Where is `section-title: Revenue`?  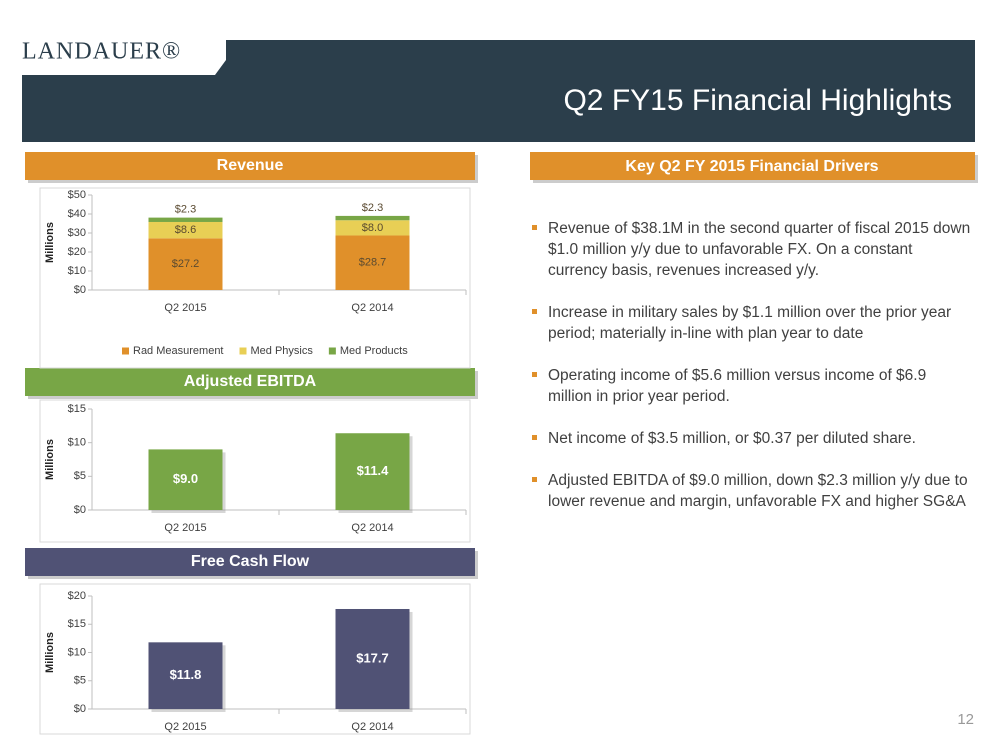 section-title: Revenue is located at coordinates (250, 165).